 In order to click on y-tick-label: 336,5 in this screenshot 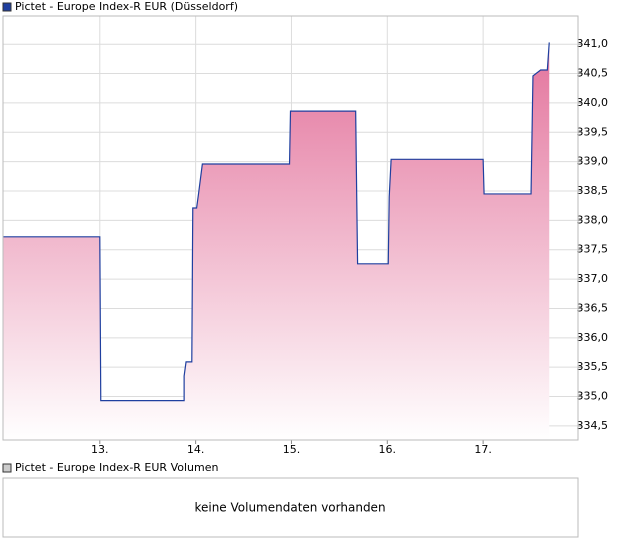, I will do `click(593, 307)`.